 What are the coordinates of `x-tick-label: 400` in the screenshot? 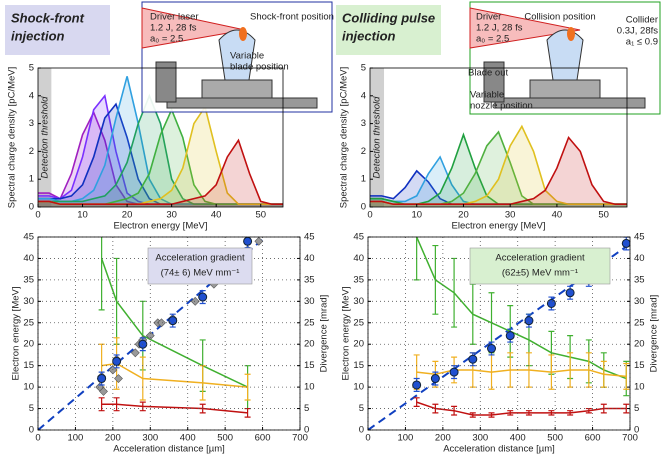 It's located at (188, 438).